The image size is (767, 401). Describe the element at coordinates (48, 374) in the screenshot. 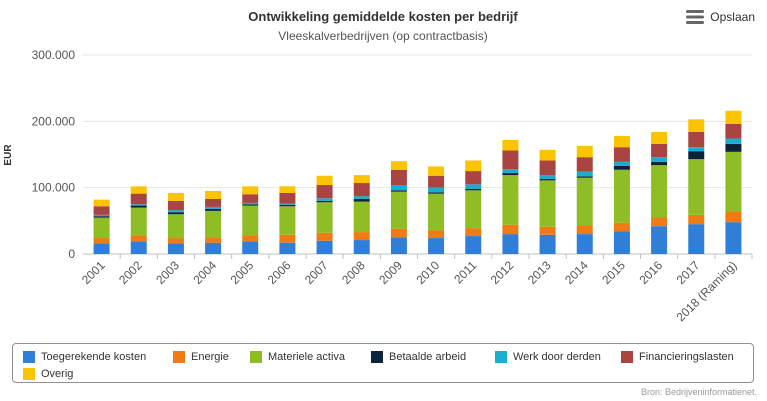

I see `legend-item-overig: Overig` at that location.